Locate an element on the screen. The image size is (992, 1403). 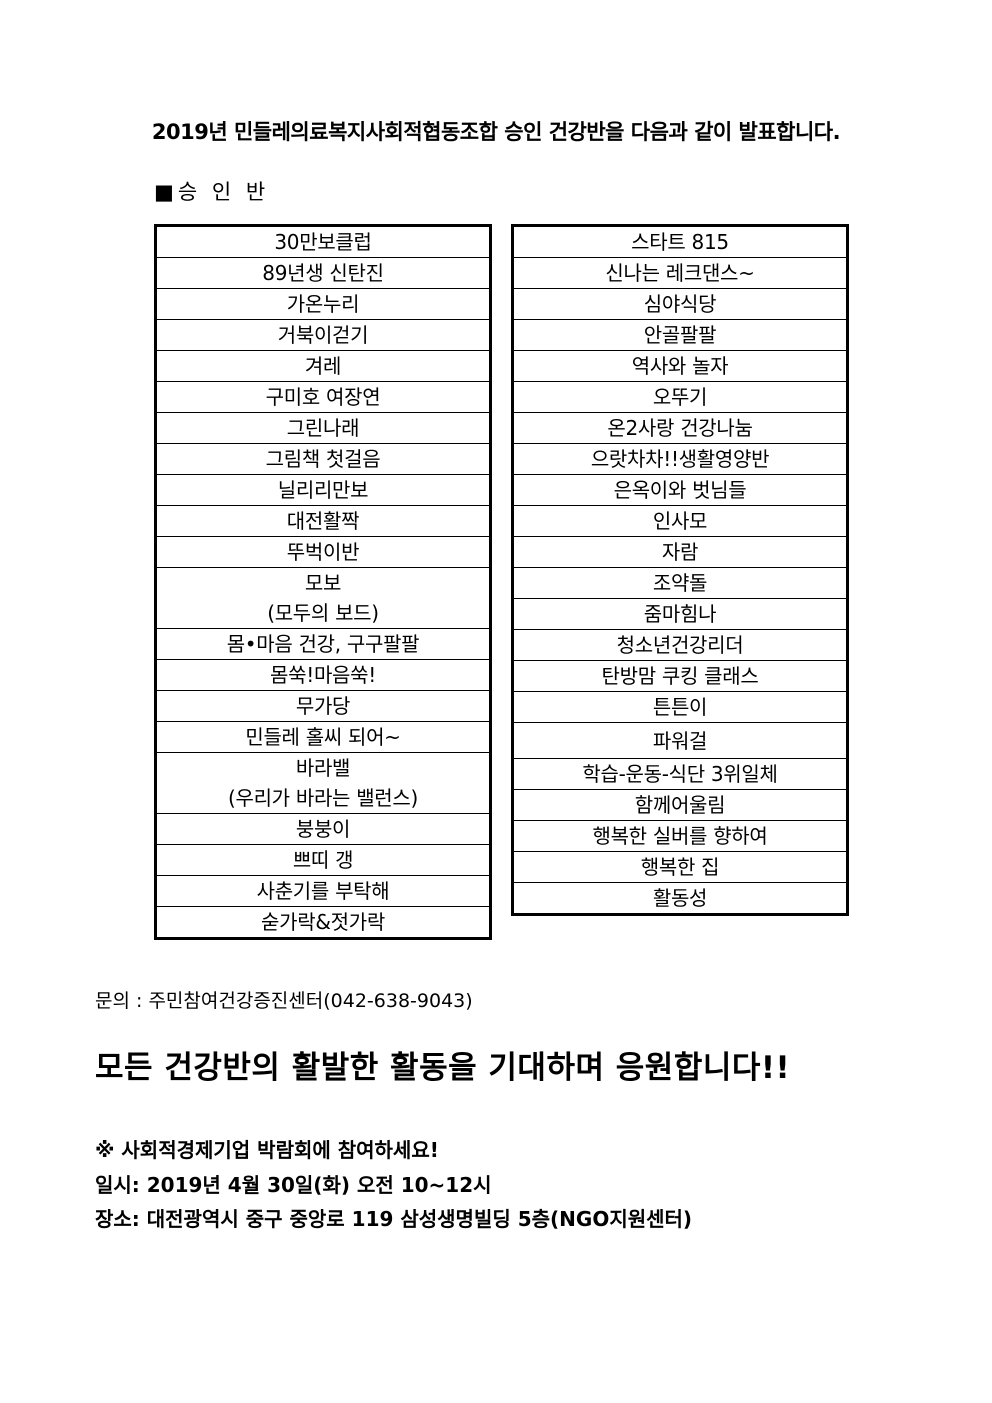
table-row: 무가당 is located at coordinates (323, 706).